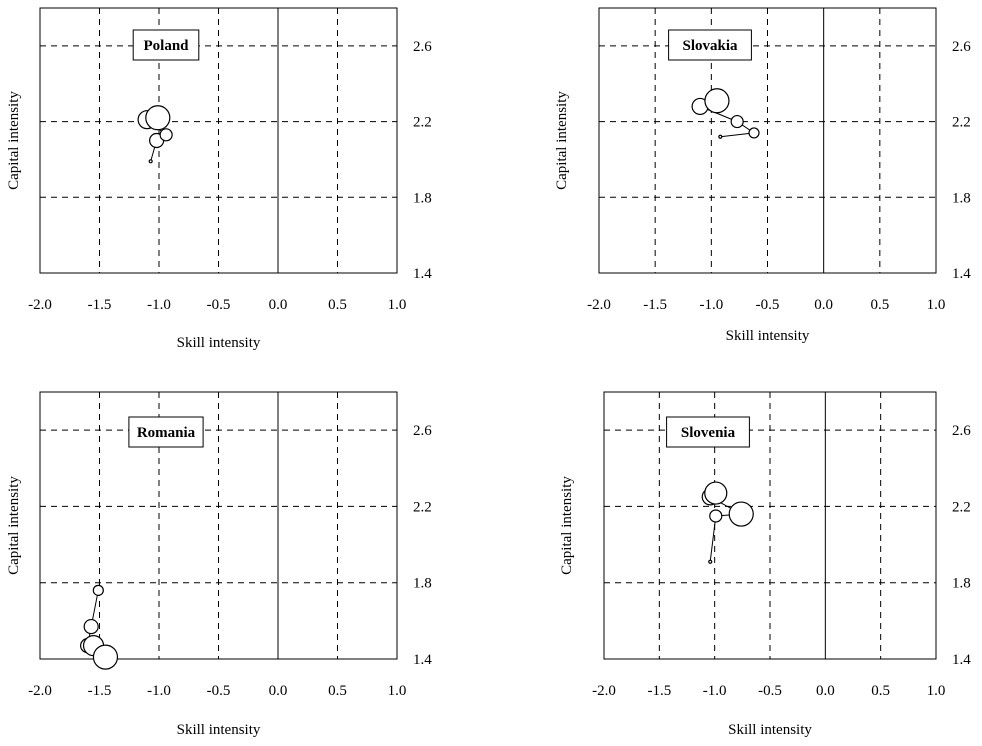  I want to click on chart-title: Romania, so click(166, 433).